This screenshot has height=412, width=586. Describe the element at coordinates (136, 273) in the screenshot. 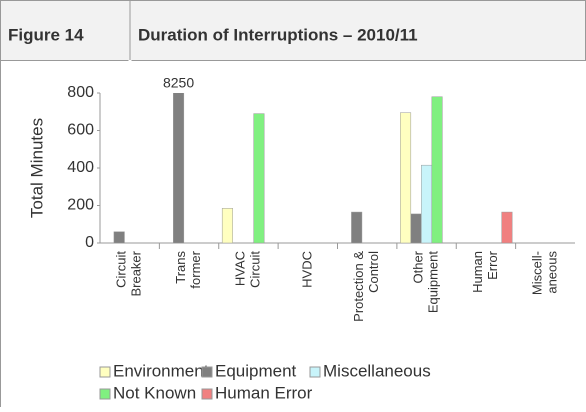

I see `x-tick-label-line: Breaker` at that location.